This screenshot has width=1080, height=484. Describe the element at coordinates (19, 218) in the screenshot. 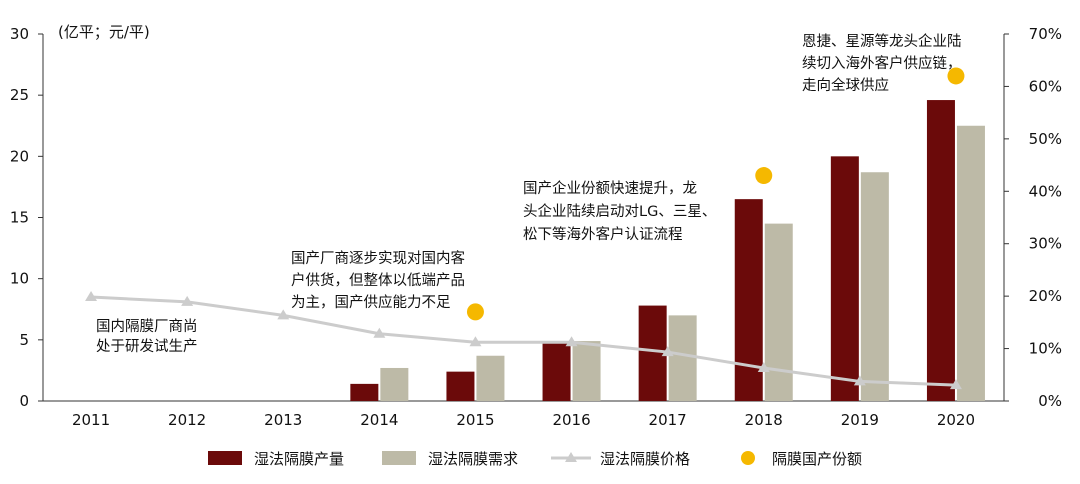

I see `left-tick-label: 15` at that location.